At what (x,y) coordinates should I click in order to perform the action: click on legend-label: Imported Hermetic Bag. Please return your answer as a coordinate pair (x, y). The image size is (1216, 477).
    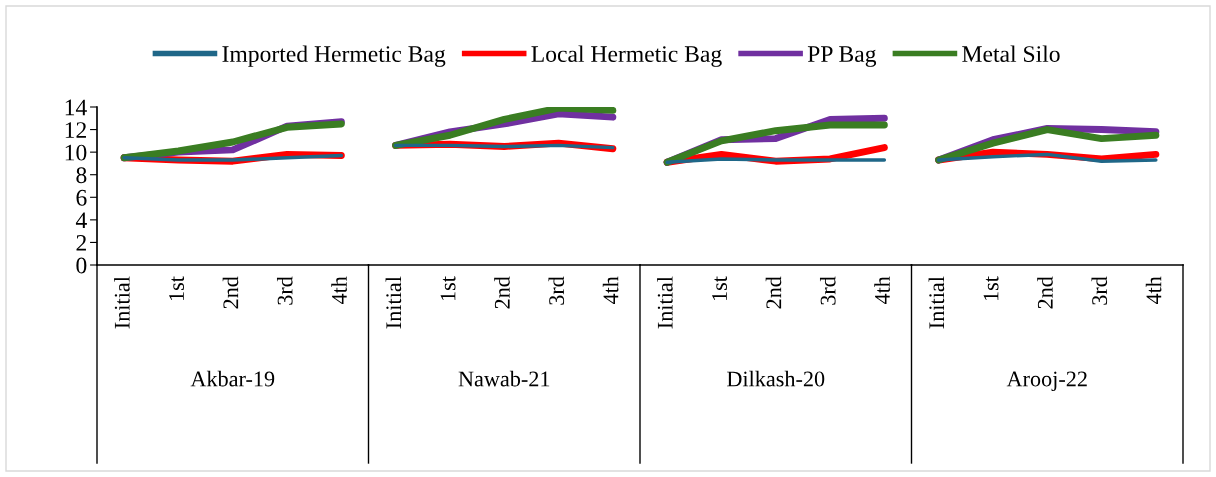
    Looking at the image, I should click on (334, 56).